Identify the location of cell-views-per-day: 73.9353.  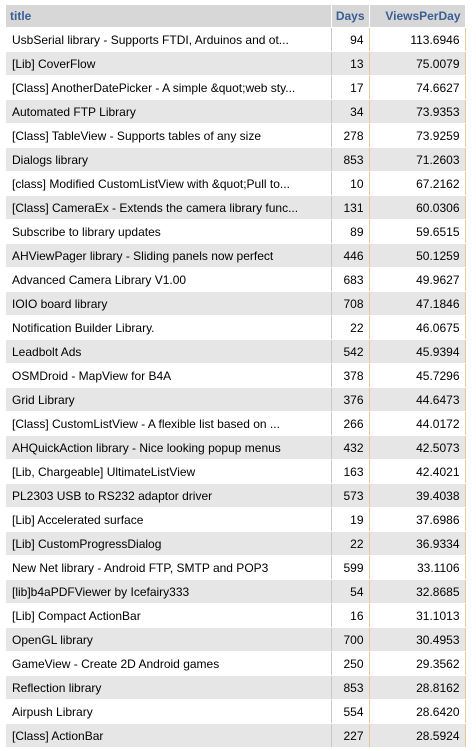
(417, 111).